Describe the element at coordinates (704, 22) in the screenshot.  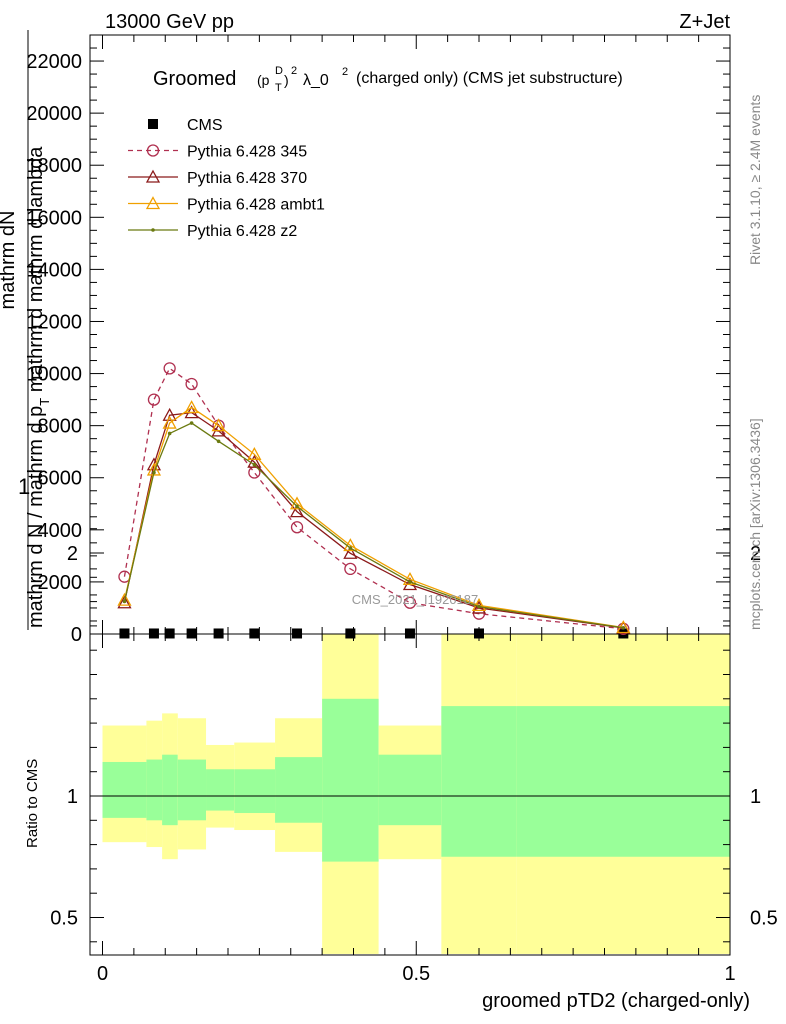
I see `process-label: Z+Jet` at that location.